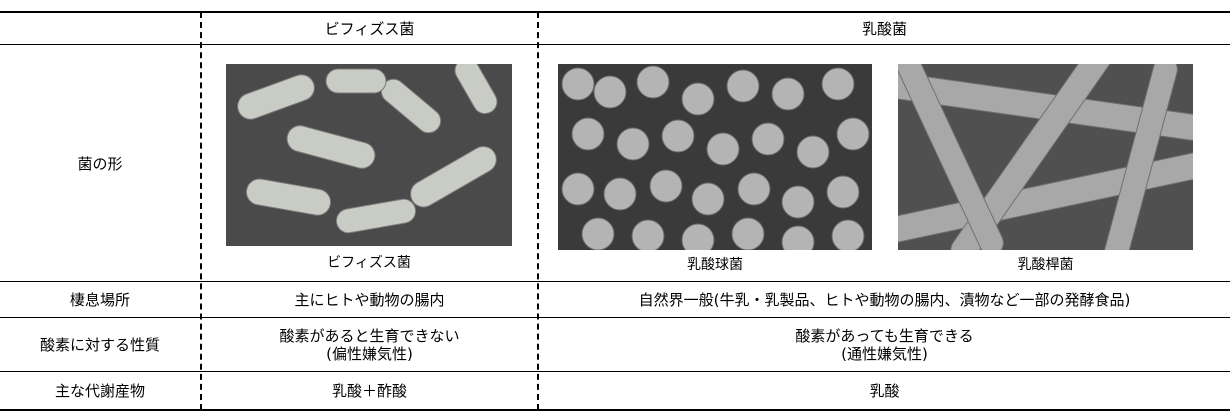 This screenshot has width=1230, height=419. Describe the element at coordinates (1045, 265) in the screenshot. I see `image-caption: 乳酸桿菌` at that location.